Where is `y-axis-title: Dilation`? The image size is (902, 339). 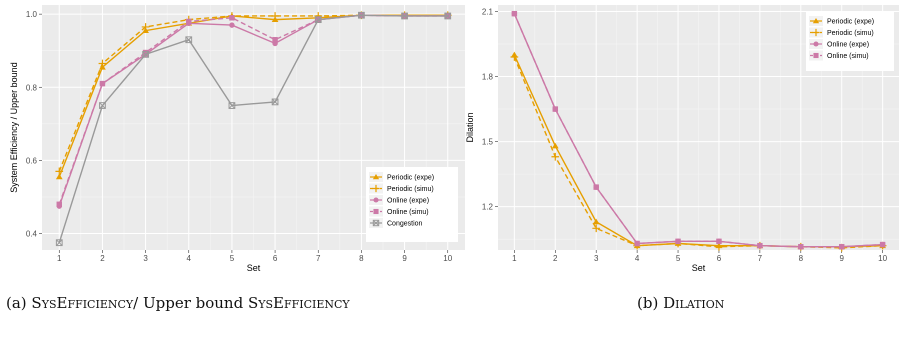 y-axis-title: Dilation is located at coordinates (470, 127).